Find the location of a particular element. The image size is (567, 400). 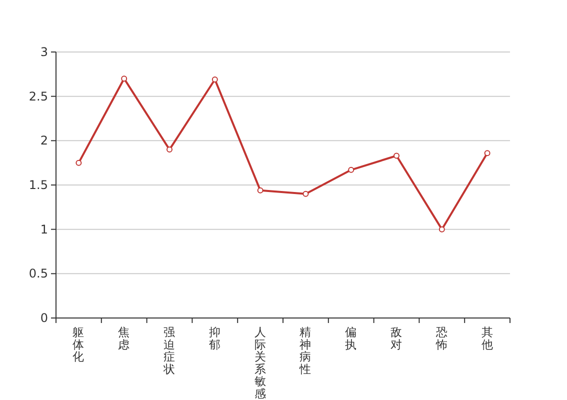

x-tick-label: 敌对 is located at coordinates (396, 338).